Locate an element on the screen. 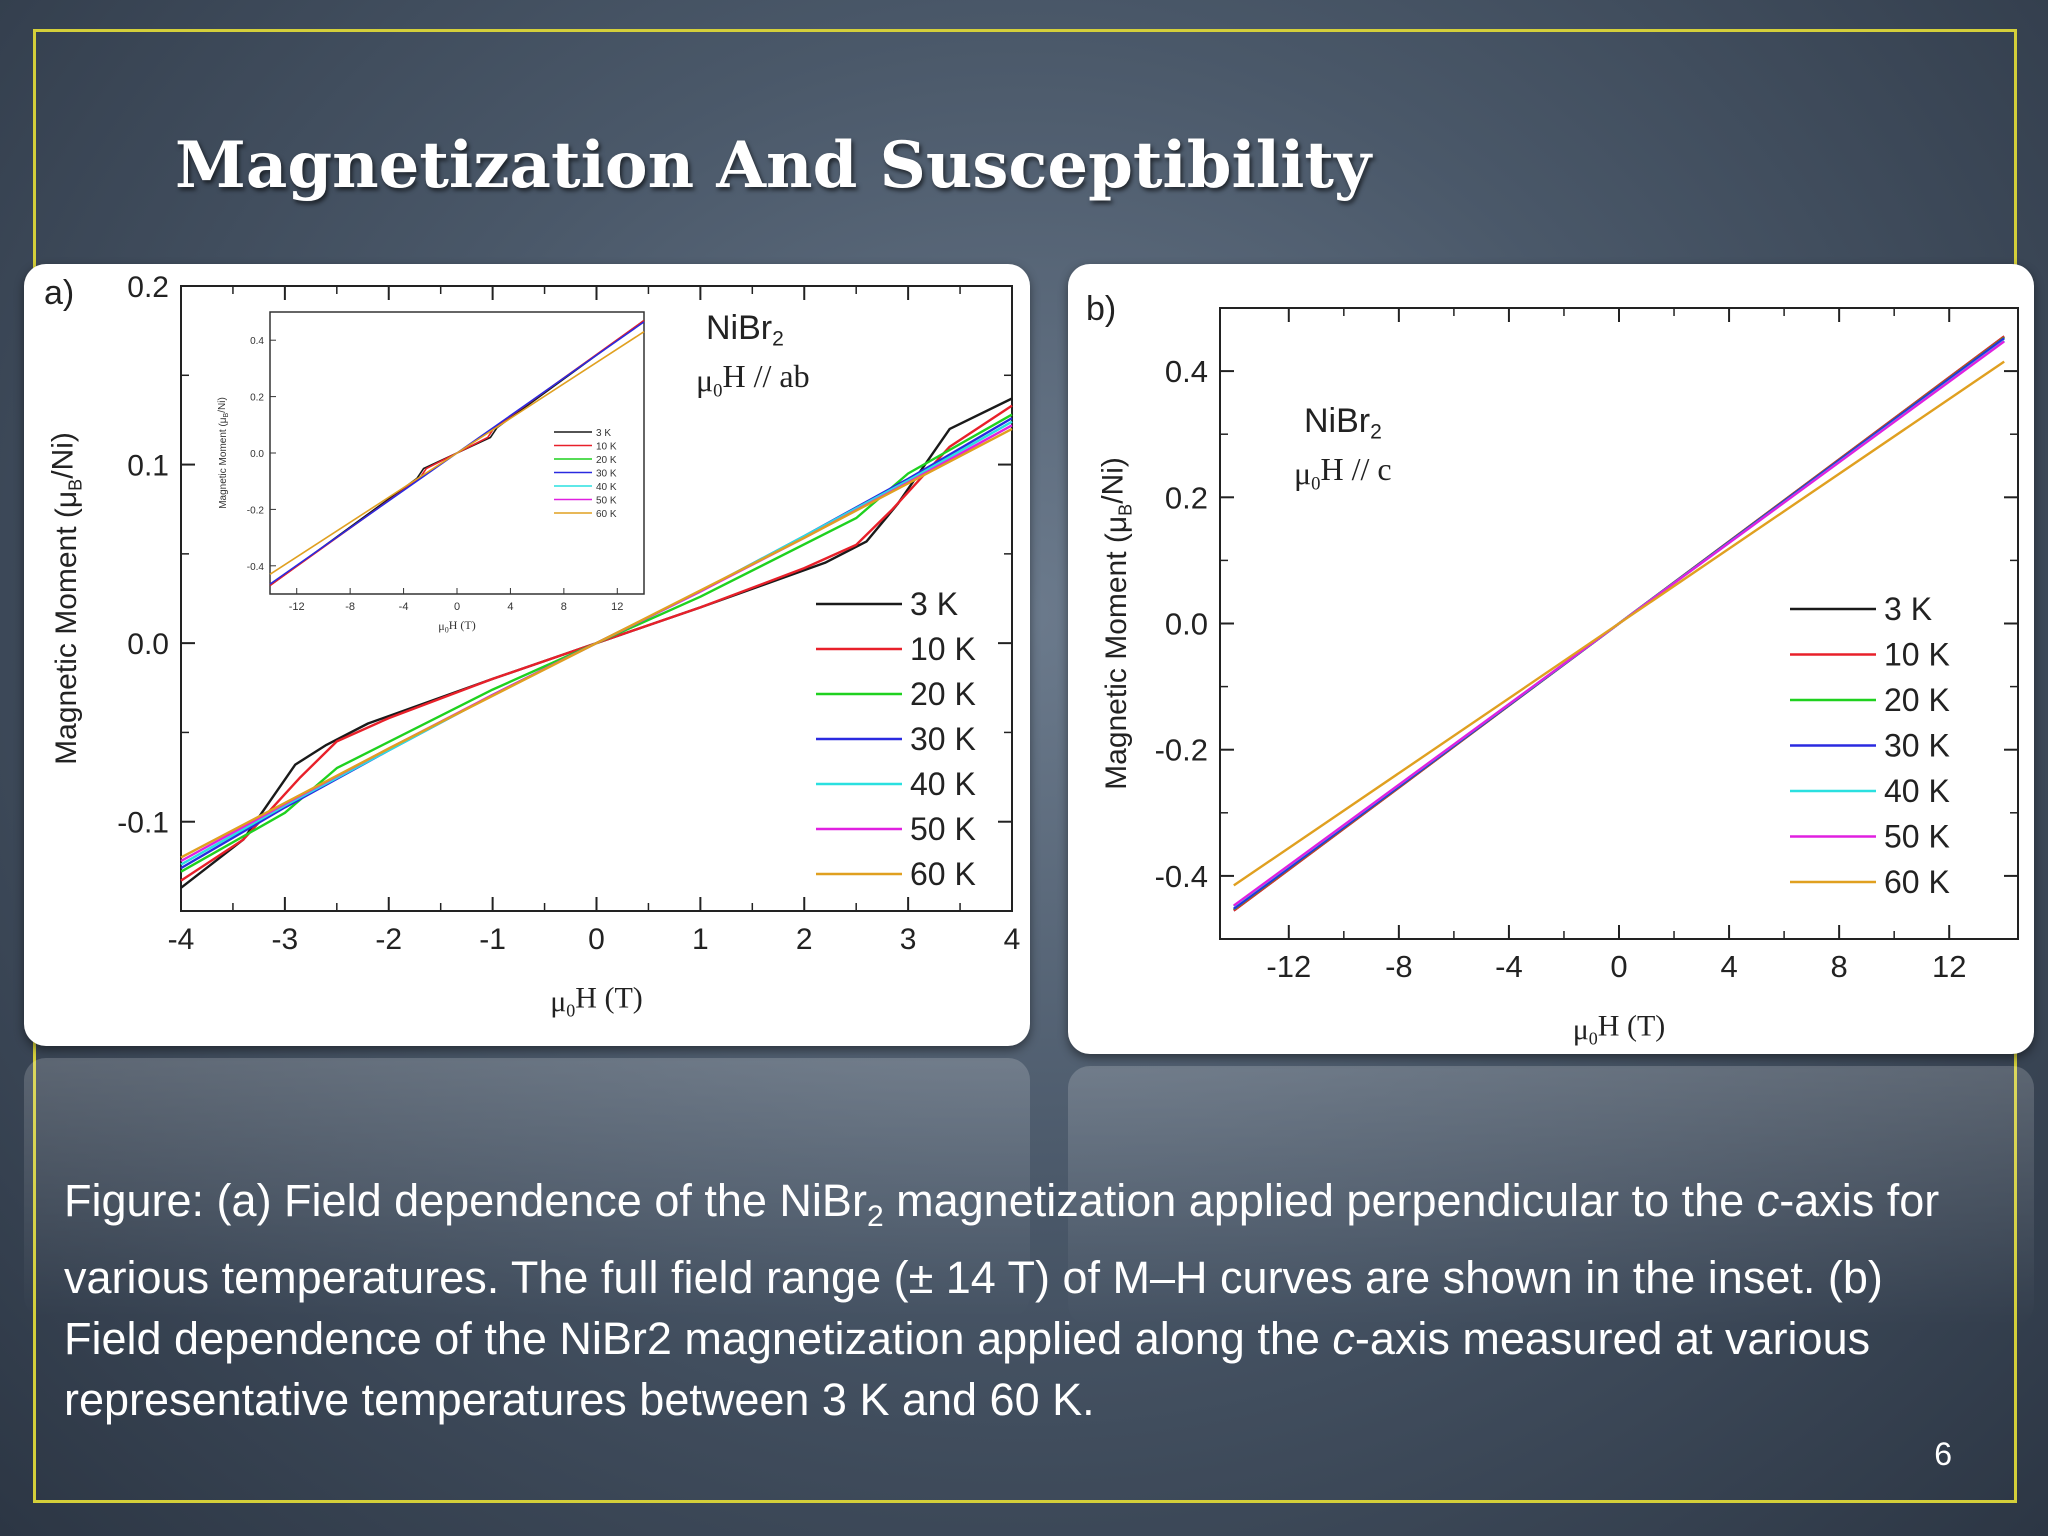 This screenshot has height=1536, width=2048. inset-y-tick-label: -0.2 is located at coordinates (256, 510).